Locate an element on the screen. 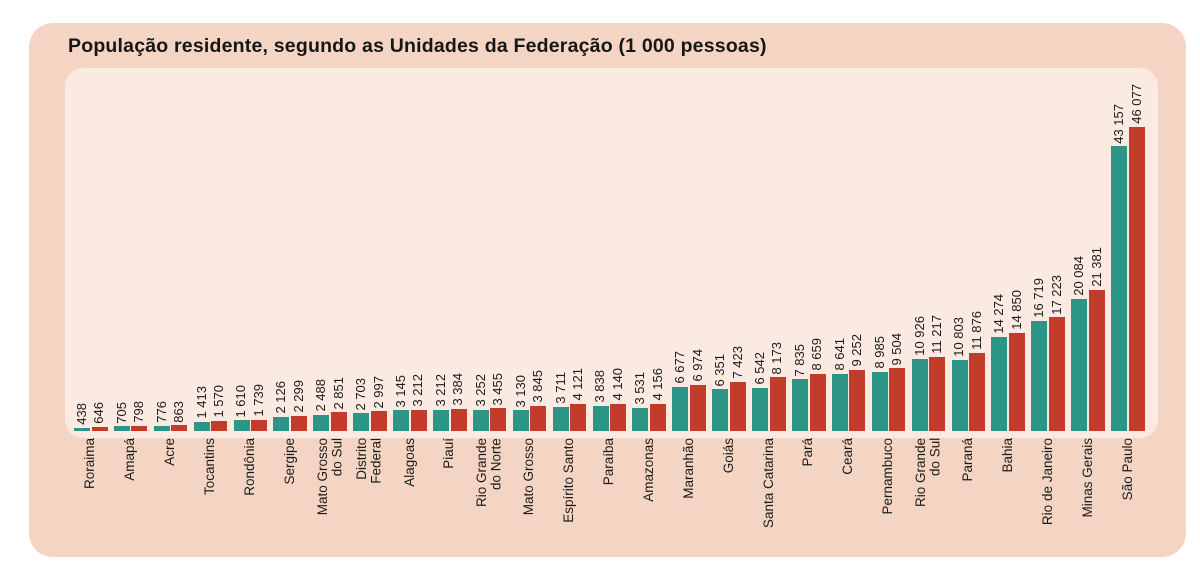  value-label: 2 299 is located at coordinates (298, 396).